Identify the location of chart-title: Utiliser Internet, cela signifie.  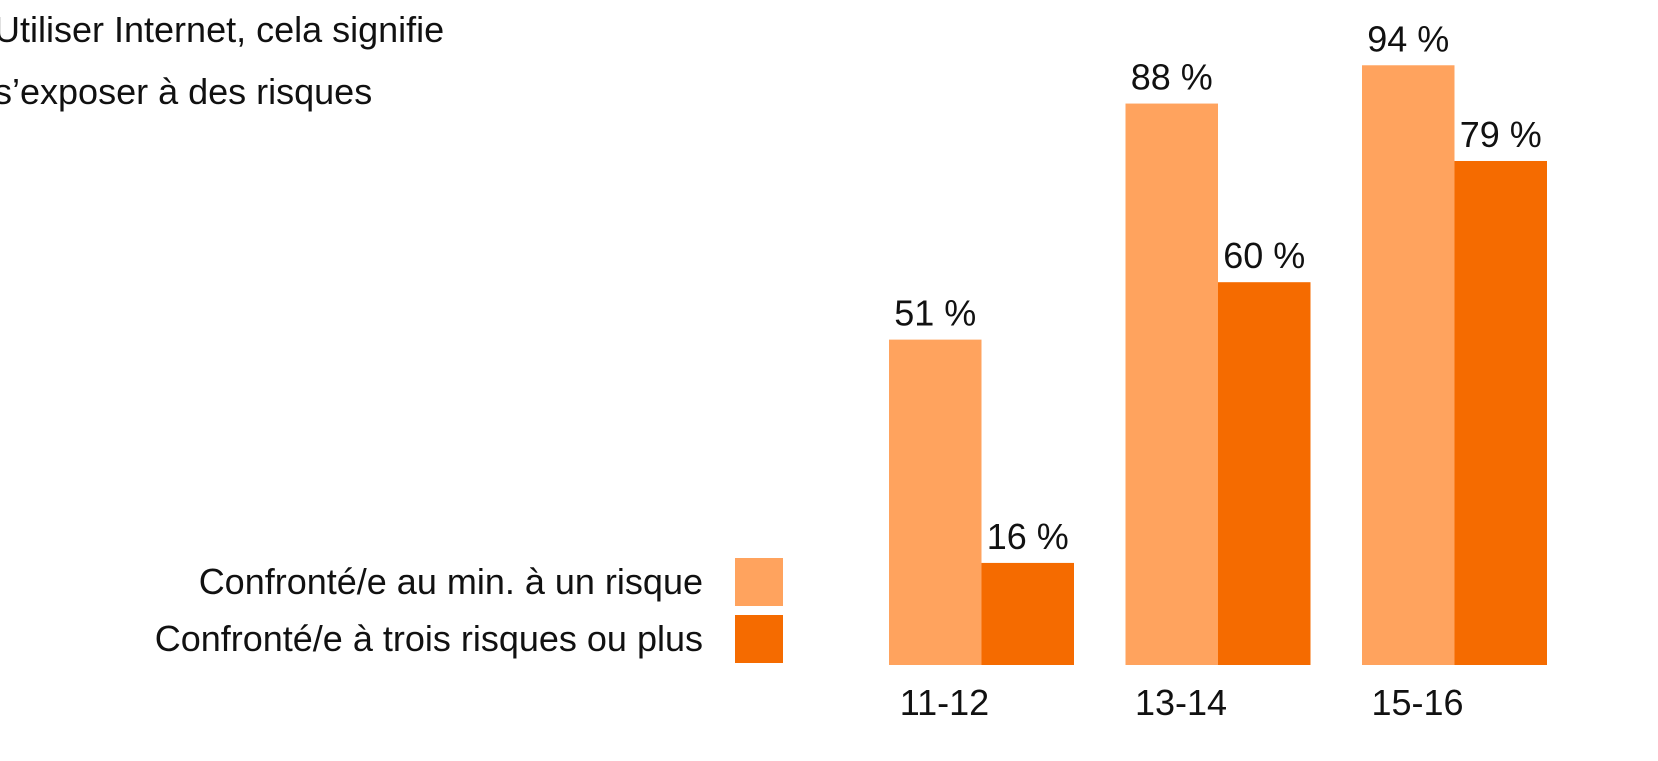
(222, 29).